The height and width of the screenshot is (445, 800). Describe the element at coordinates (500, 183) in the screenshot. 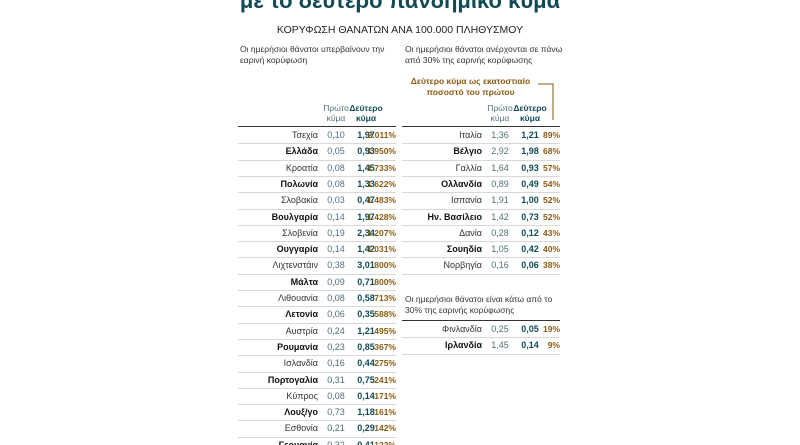

I see `first-wave: 0,89` at that location.